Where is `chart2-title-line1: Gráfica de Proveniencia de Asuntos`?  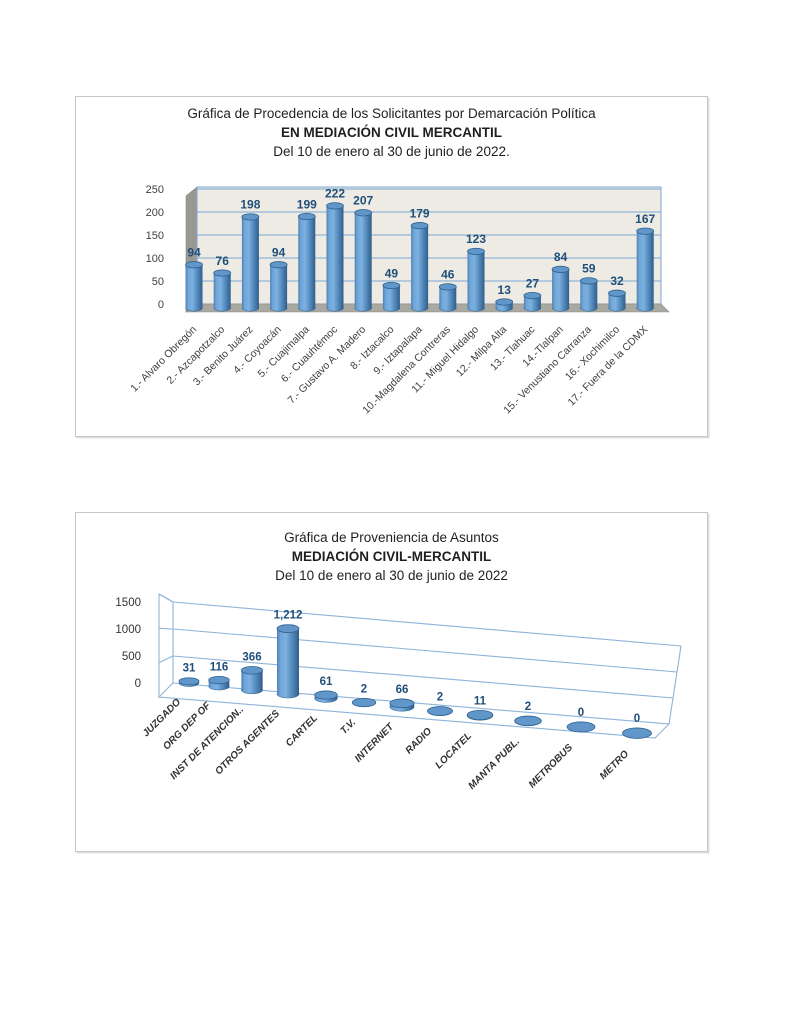 chart2-title-line1: Gráfica de Proveniencia de Asuntos is located at coordinates (391, 537).